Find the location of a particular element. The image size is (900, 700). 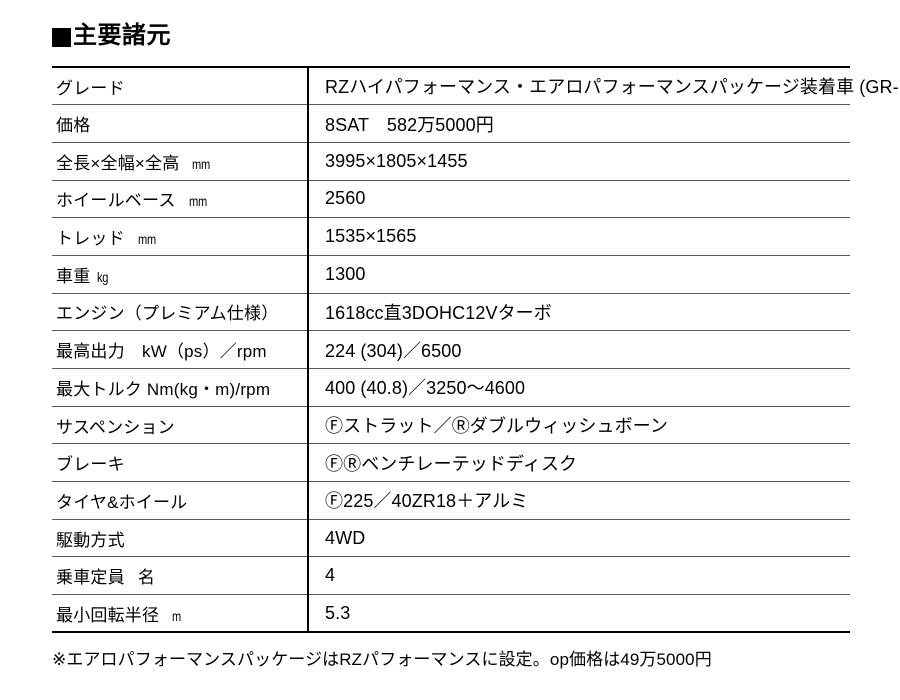

row-label-text: 駆動方式 is located at coordinates (90, 540).